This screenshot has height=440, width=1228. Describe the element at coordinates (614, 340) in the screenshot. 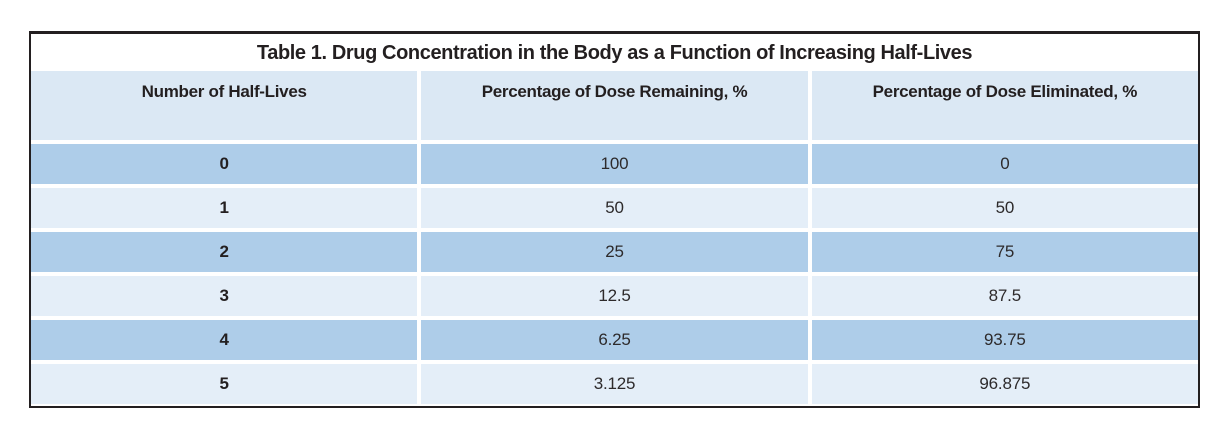

I see `cell-dose-remaining: 6.25` at that location.